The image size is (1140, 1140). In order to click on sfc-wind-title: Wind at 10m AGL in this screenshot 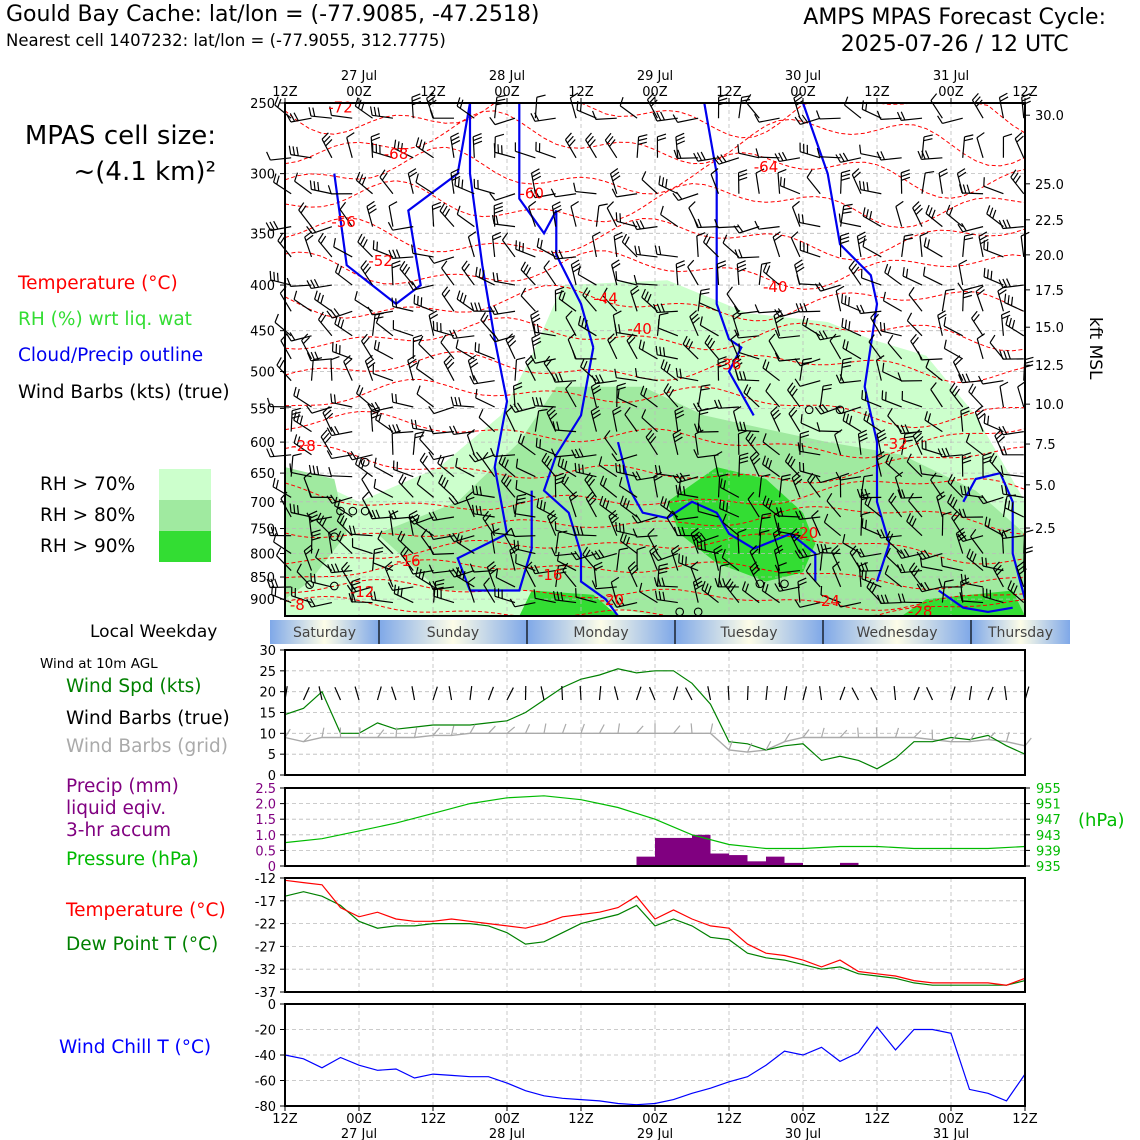, I will do `click(99, 664)`.